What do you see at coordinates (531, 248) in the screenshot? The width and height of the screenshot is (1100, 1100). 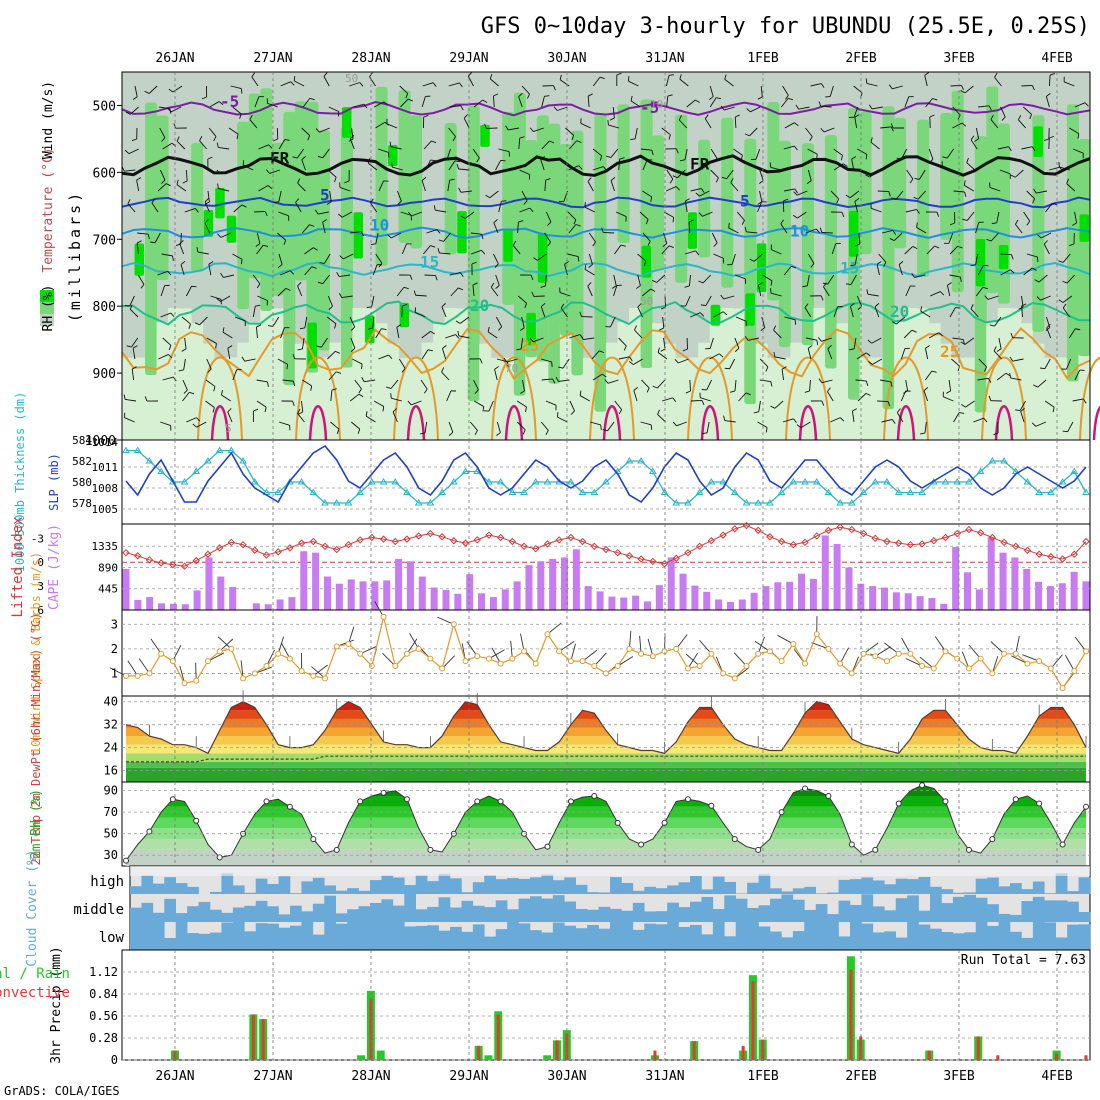 I see `rh-green-column` at bounding box center [531, 248].